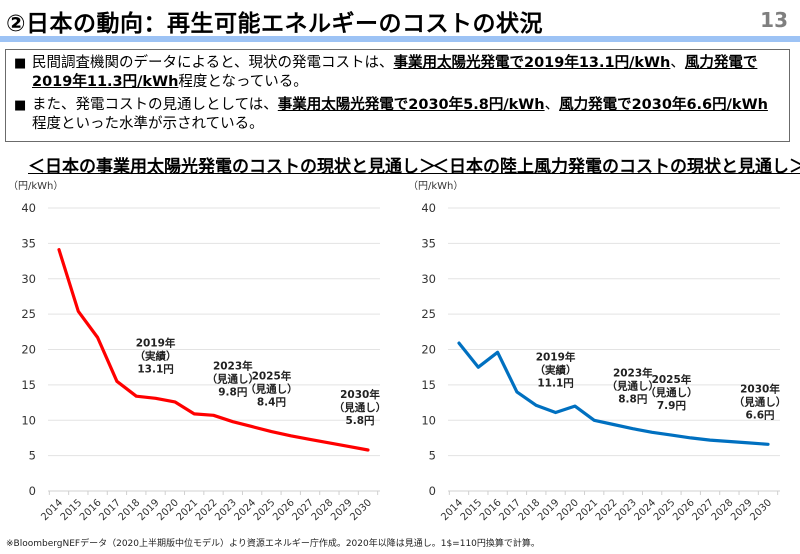  I want to click on text-run: 程度となっている。, so click(243, 82).